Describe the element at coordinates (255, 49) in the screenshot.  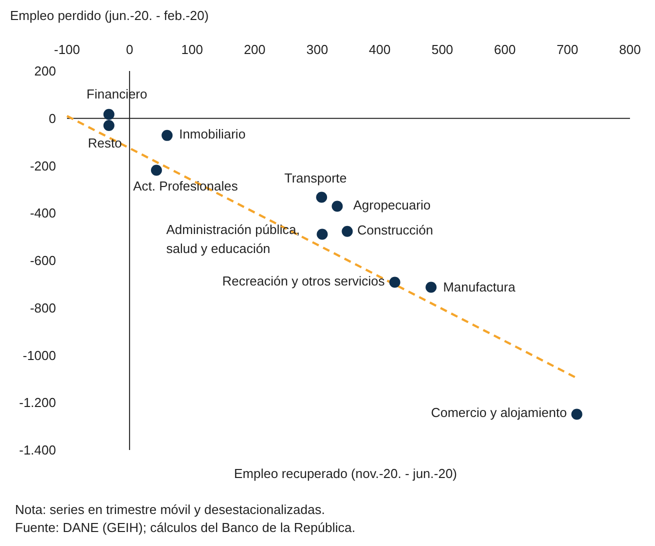
I see `x-tick-label: 200` at that location.